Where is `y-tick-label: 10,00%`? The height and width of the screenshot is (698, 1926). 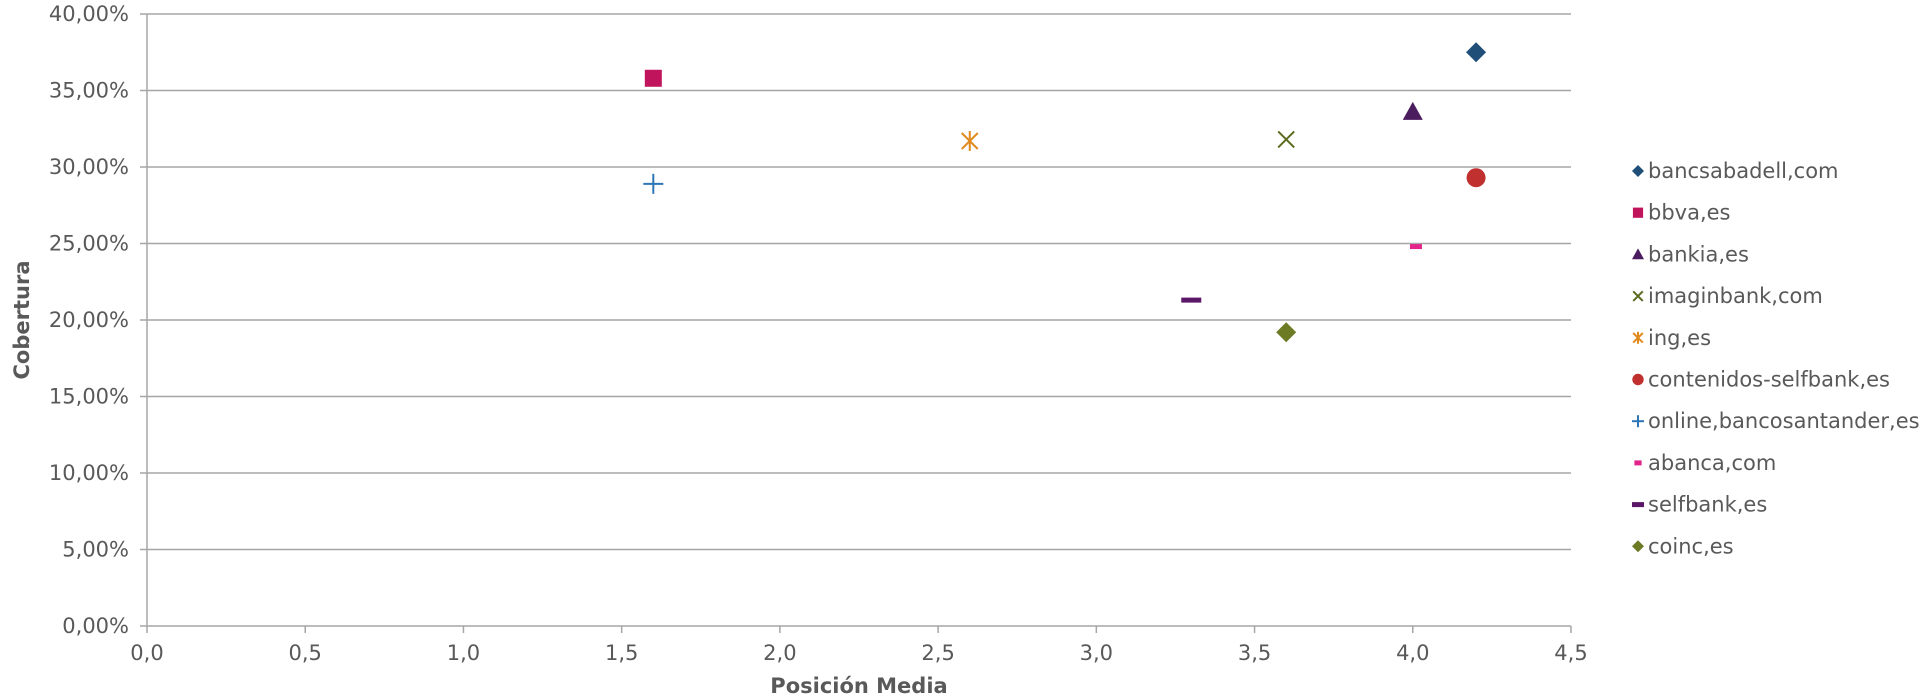
y-tick-label: 10,00% is located at coordinates (89, 473).